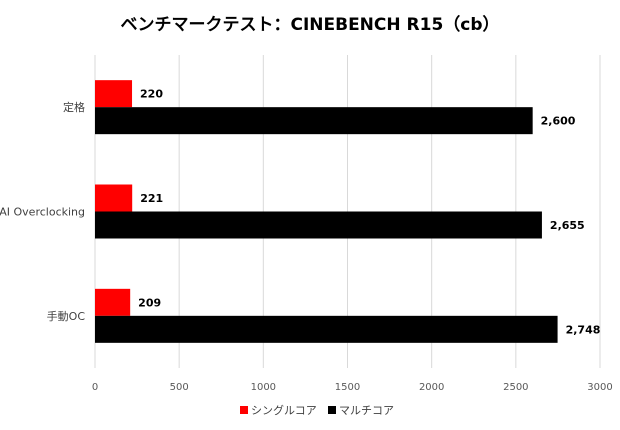 The width and height of the screenshot is (620, 430). I want to click on category-label: AI Overclocking, so click(42, 212).